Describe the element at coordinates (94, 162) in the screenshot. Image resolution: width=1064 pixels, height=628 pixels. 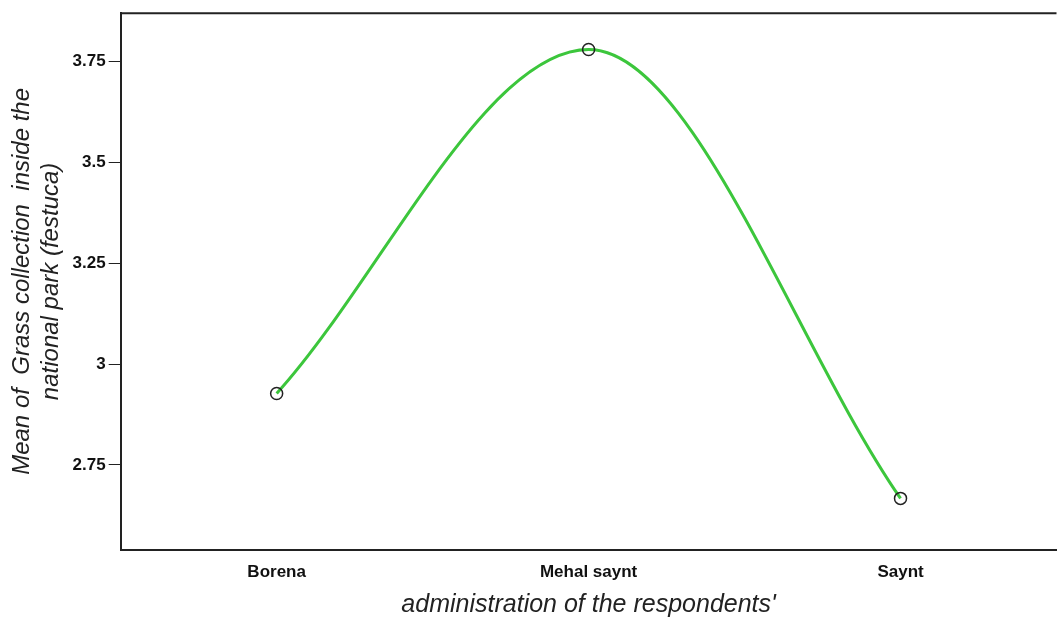
I see `y-tick-label: 3.5` at that location.